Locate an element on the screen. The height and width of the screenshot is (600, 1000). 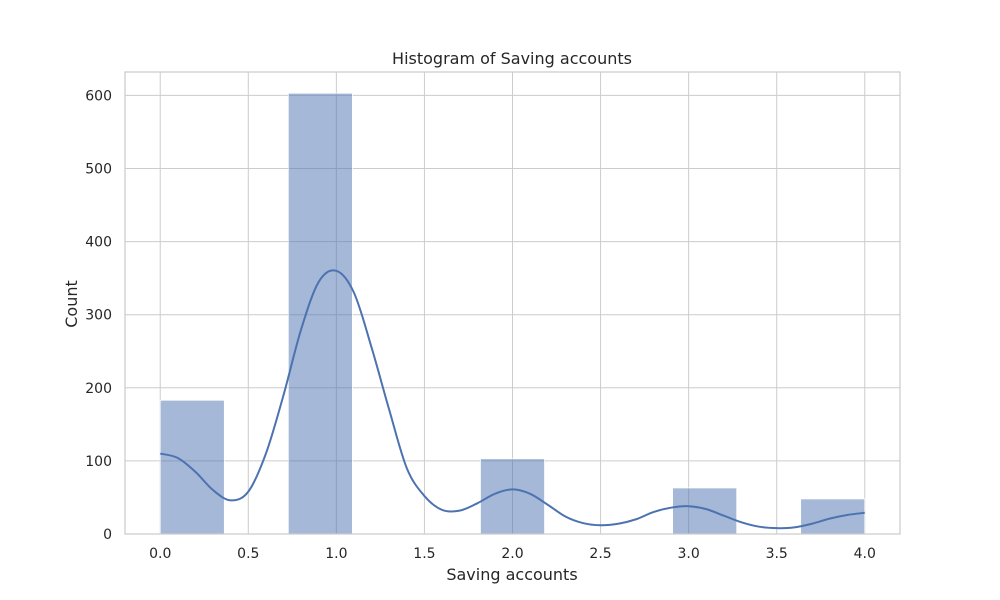
y-tick-label: 600 is located at coordinates (98, 96).